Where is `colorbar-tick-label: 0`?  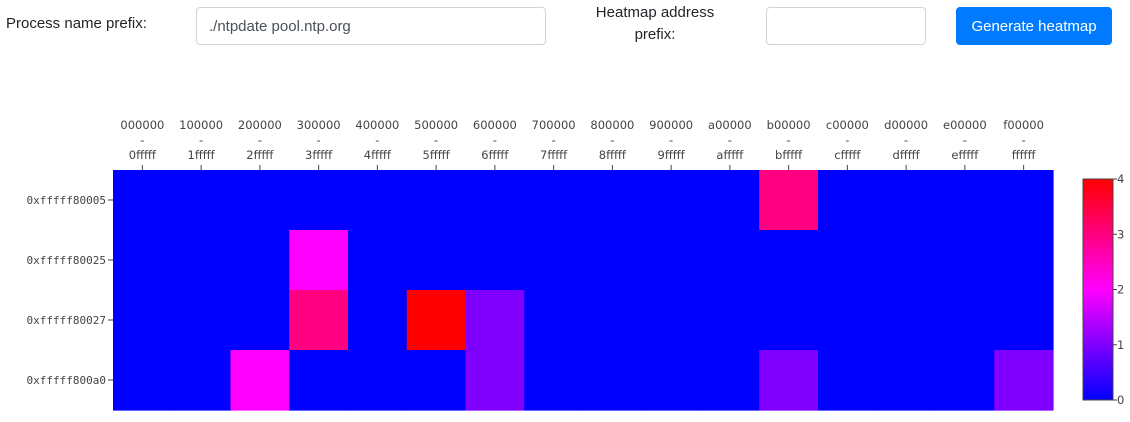 colorbar-tick-label: 0 is located at coordinates (1120, 400).